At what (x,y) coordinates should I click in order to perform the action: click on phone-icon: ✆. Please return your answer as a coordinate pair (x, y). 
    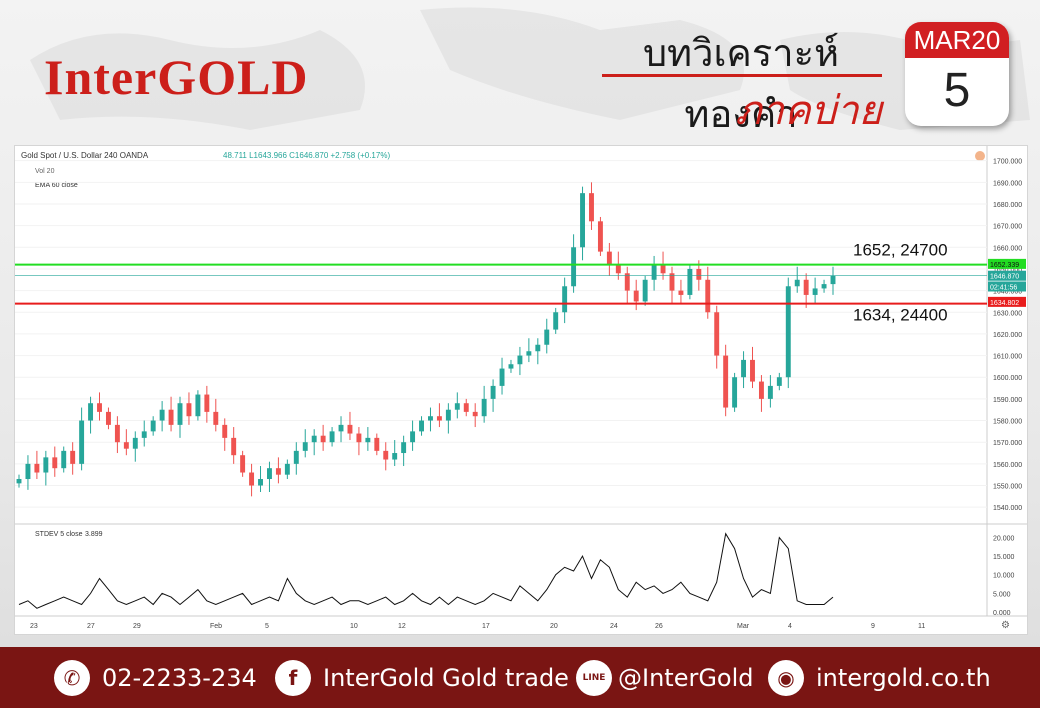
    Looking at the image, I should click on (72, 677).